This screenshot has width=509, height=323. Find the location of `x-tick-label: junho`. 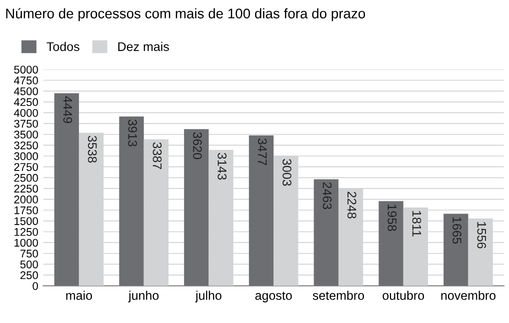

x-tick-label: junho is located at coordinates (143, 296).